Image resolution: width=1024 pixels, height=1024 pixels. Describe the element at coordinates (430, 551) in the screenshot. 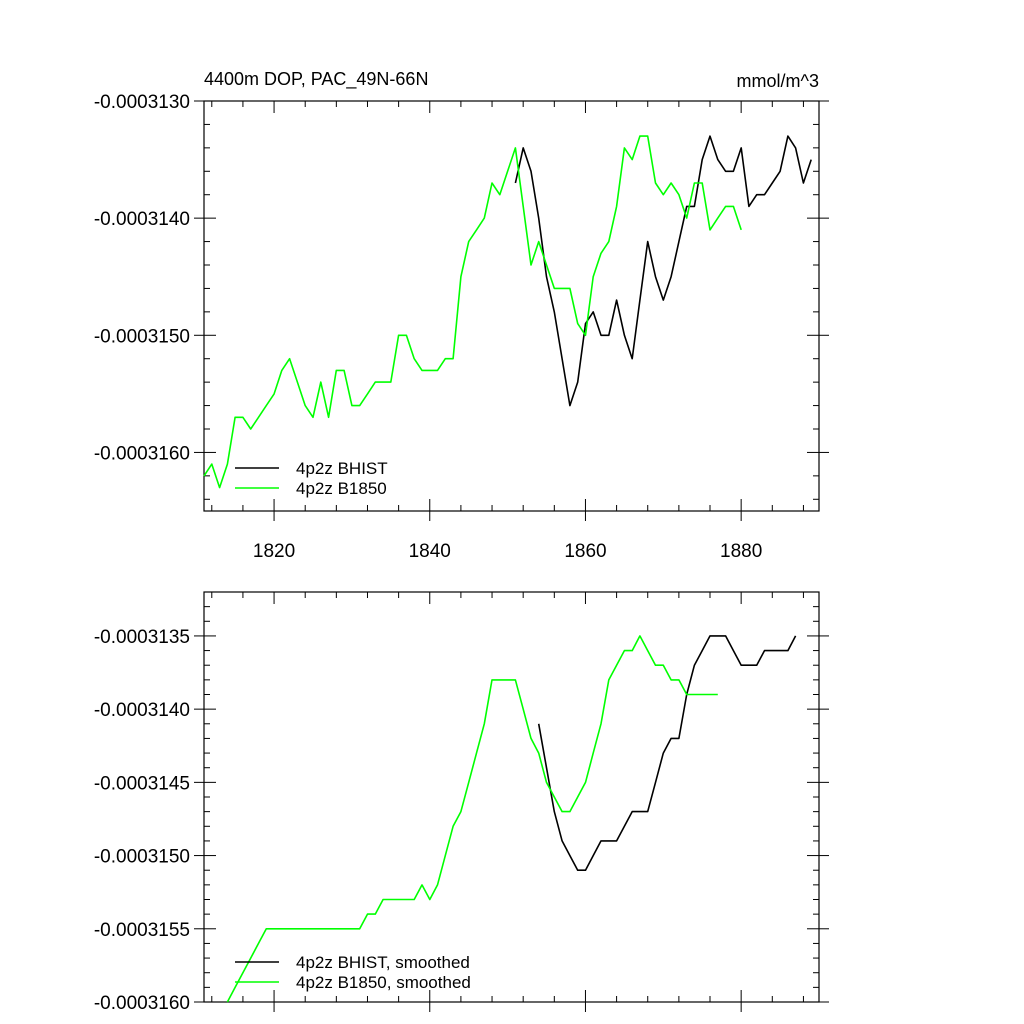

I see `x-tick-label: 1840` at that location.